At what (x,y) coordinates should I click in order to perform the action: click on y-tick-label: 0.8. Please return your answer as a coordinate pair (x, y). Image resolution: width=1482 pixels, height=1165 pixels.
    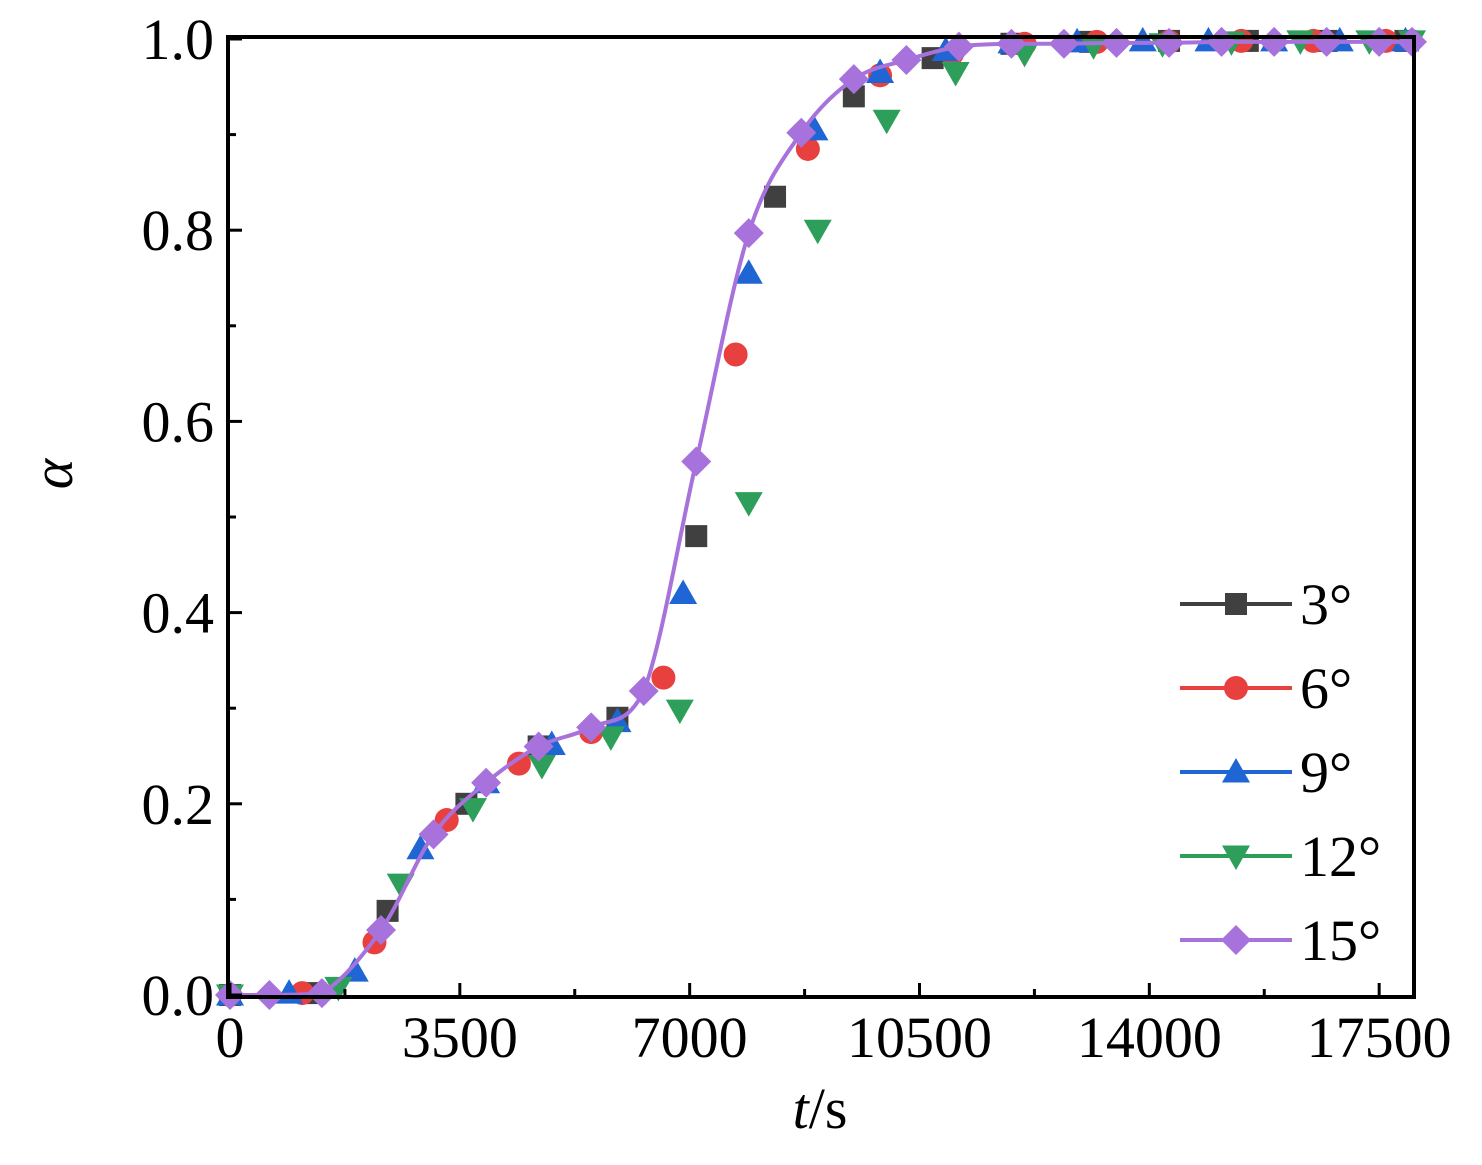
    Looking at the image, I should click on (178, 230).